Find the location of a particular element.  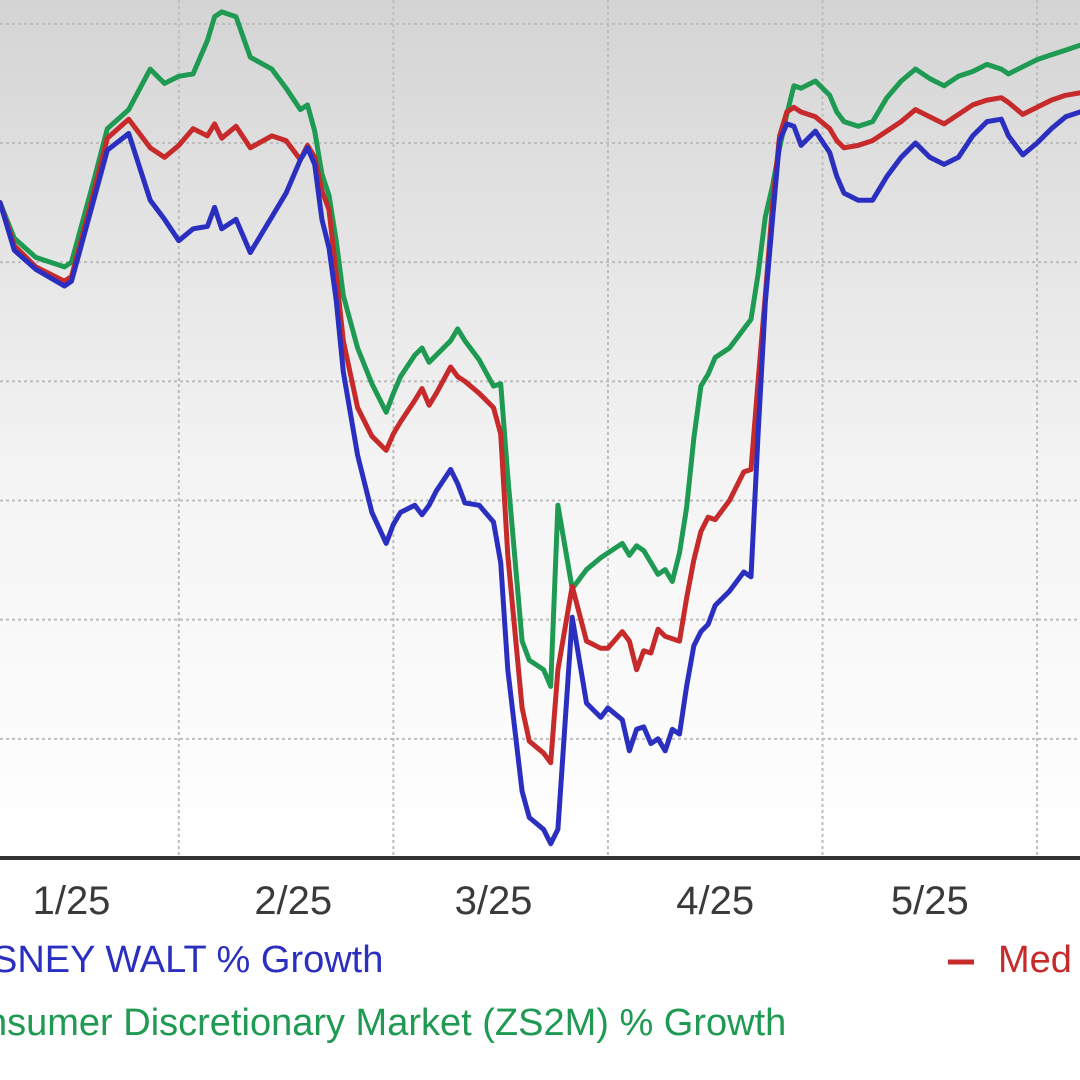

legend-label-disney: SNEY WALT % Growth is located at coordinates (191, 960).